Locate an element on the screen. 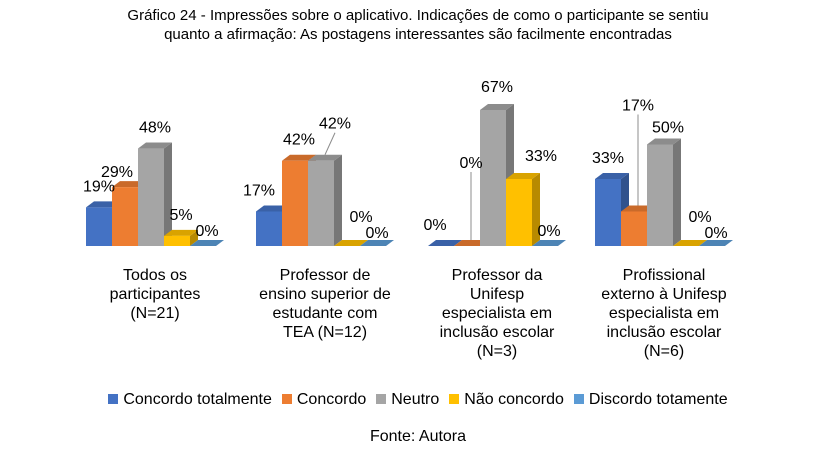 This screenshot has height=454, width=836. data-label: 50% is located at coordinates (668, 128).